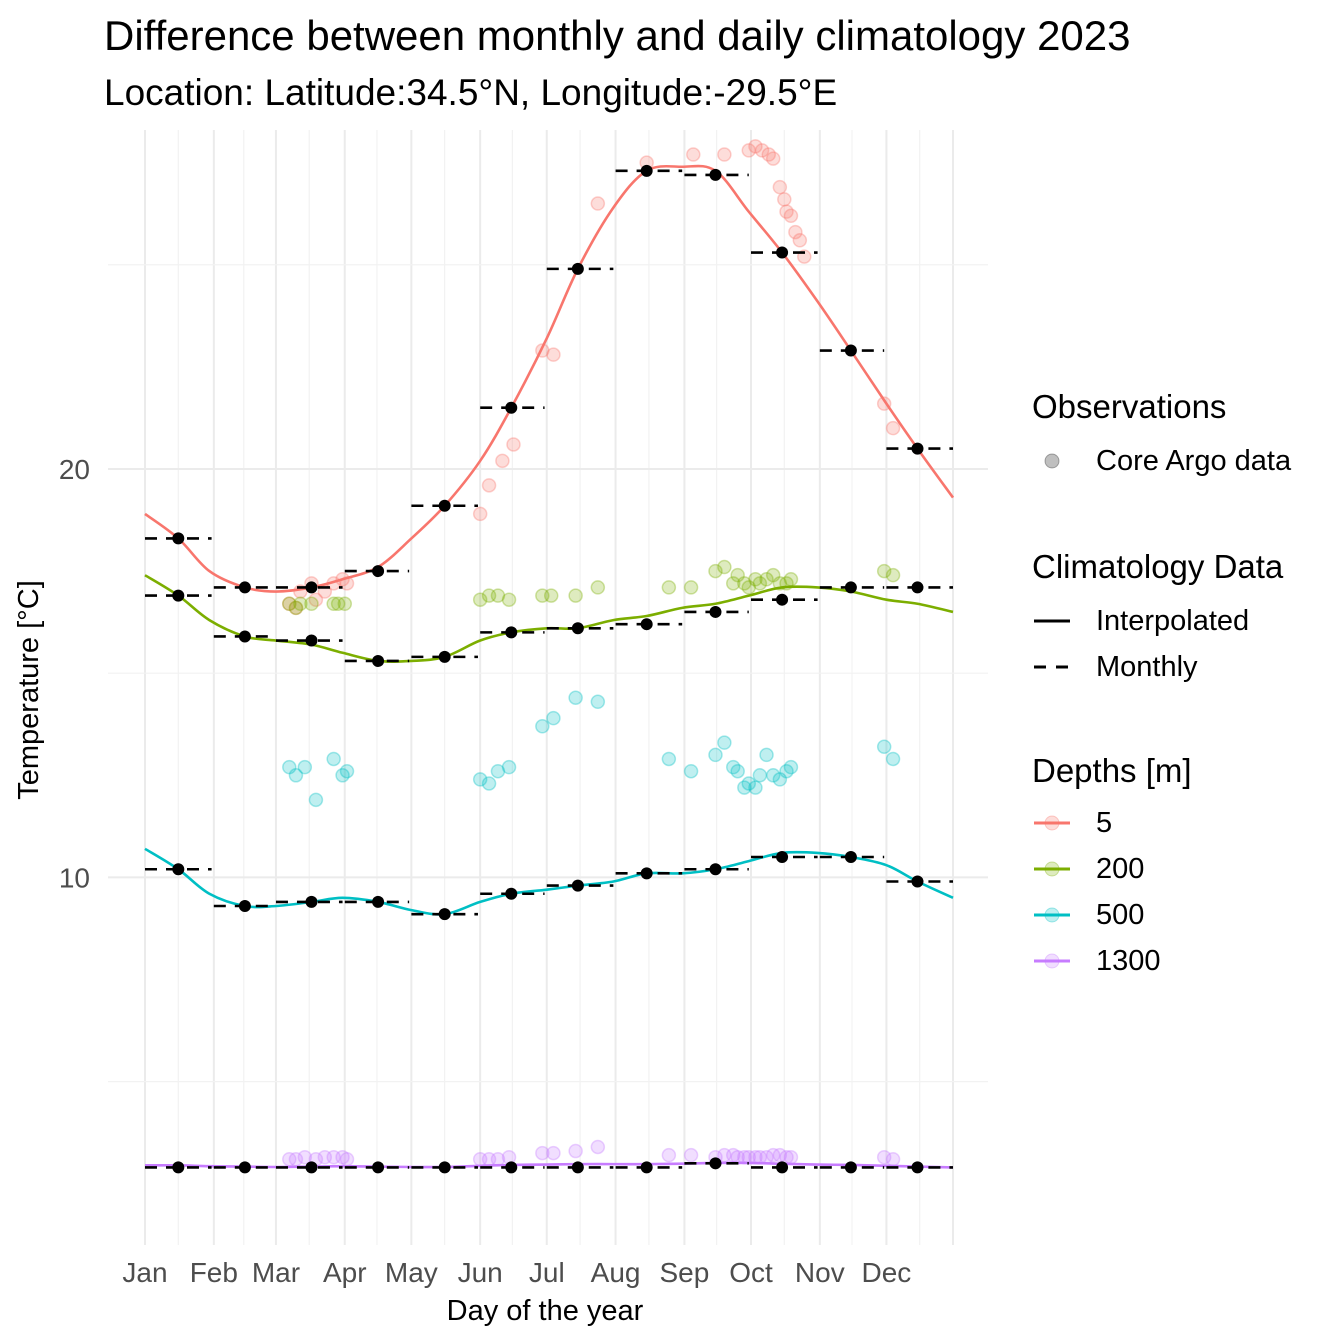  I want to click on legend-label: 5, so click(1104, 822).